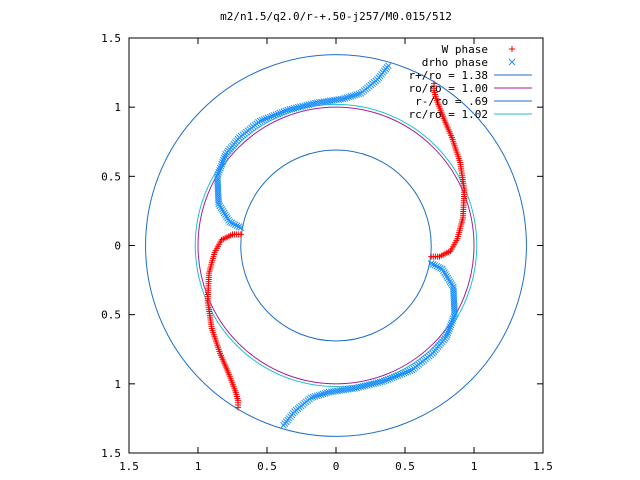 The height and width of the screenshot is (480, 640). Describe the element at coordinates (448, 114) in the screenshot. I see `legend-label: rc/ro = 1.02` at that location.